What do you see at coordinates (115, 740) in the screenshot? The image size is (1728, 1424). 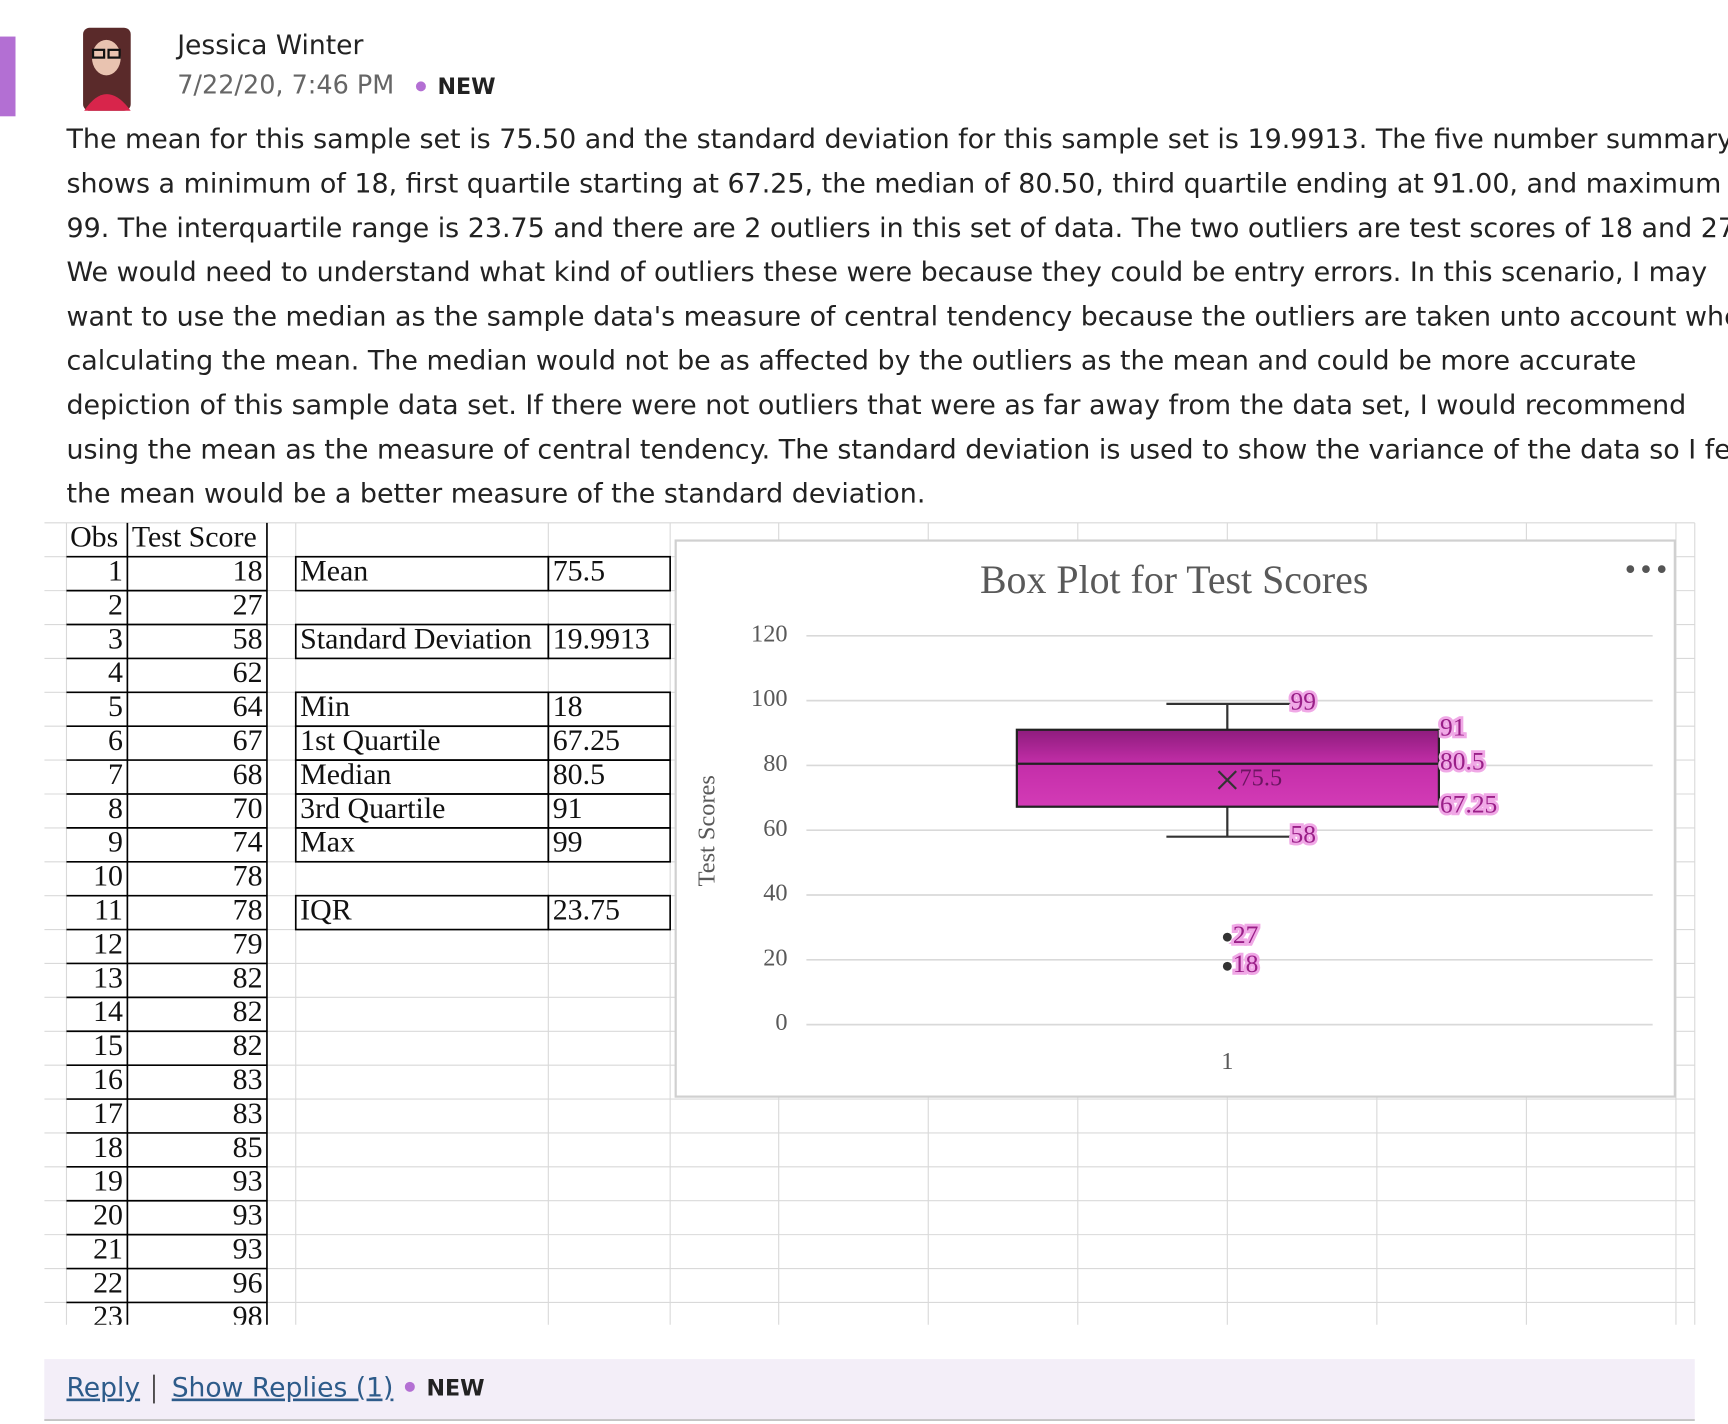 I see `obs-cell: 6` at bounding box center [115, 740].